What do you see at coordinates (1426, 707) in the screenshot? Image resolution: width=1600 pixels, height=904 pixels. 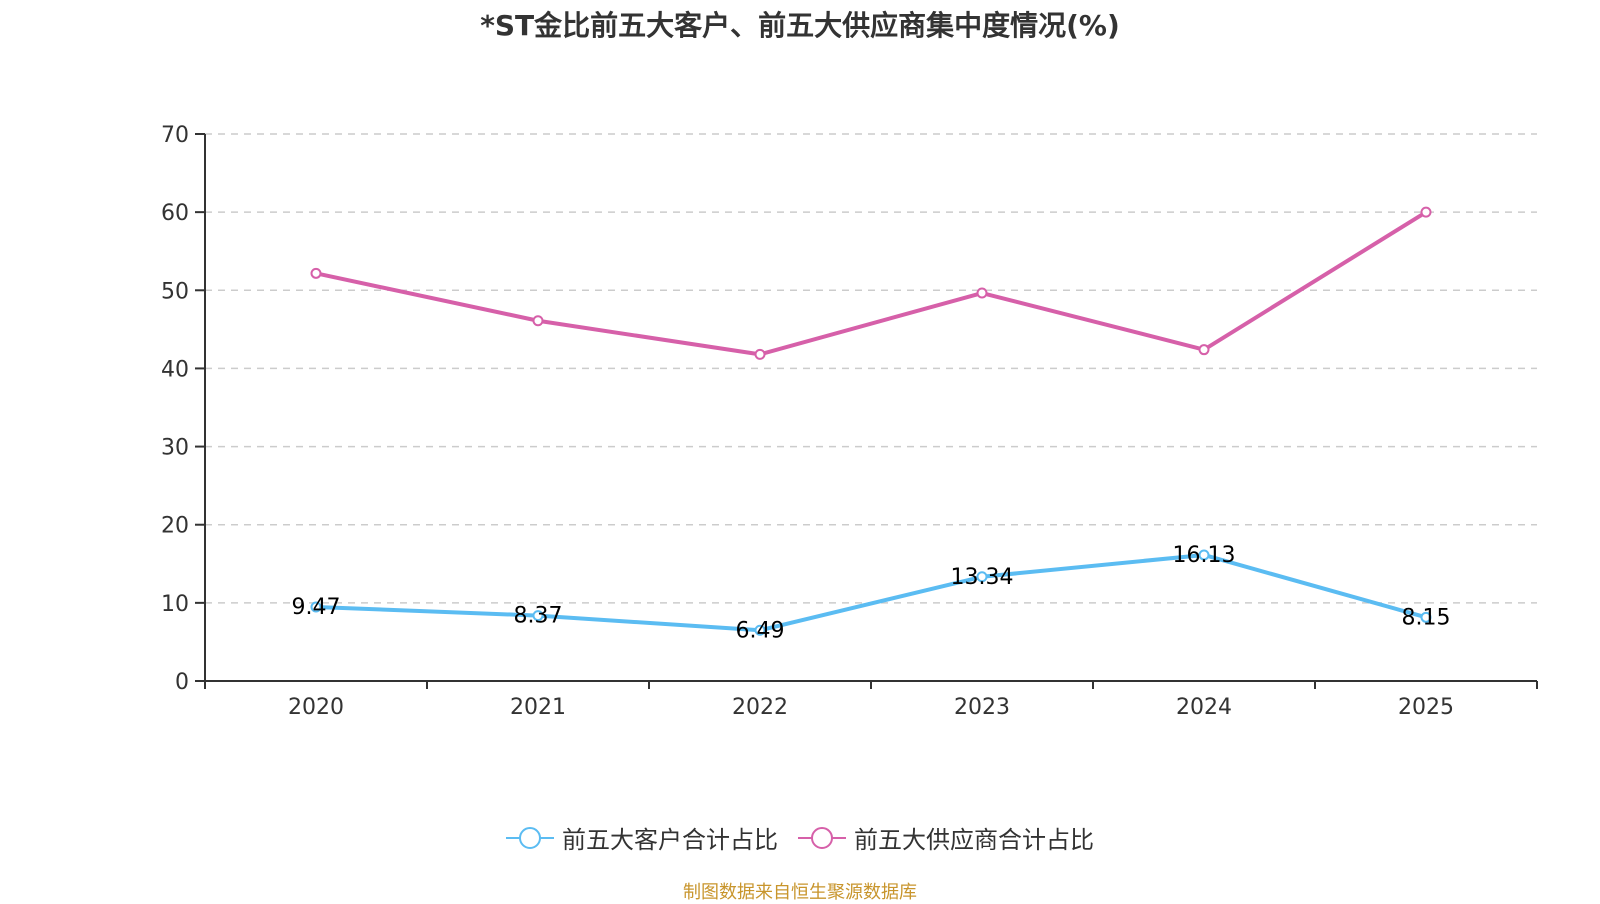 I see `x-tick-label: 2025` at bounding box center [1426, 707].